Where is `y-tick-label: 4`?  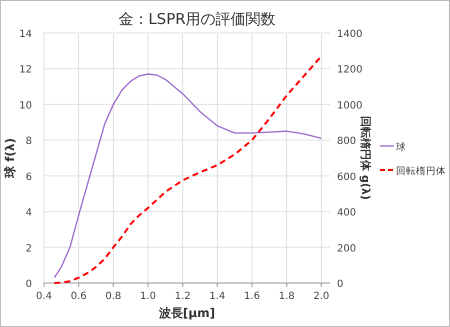
y-tick-label: 4 is located at coordinates (29, 213).